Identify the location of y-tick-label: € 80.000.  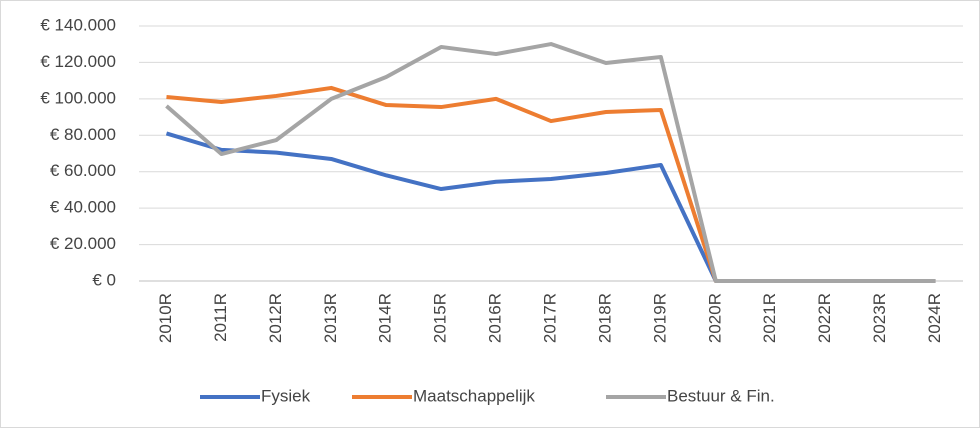
(83, 134).